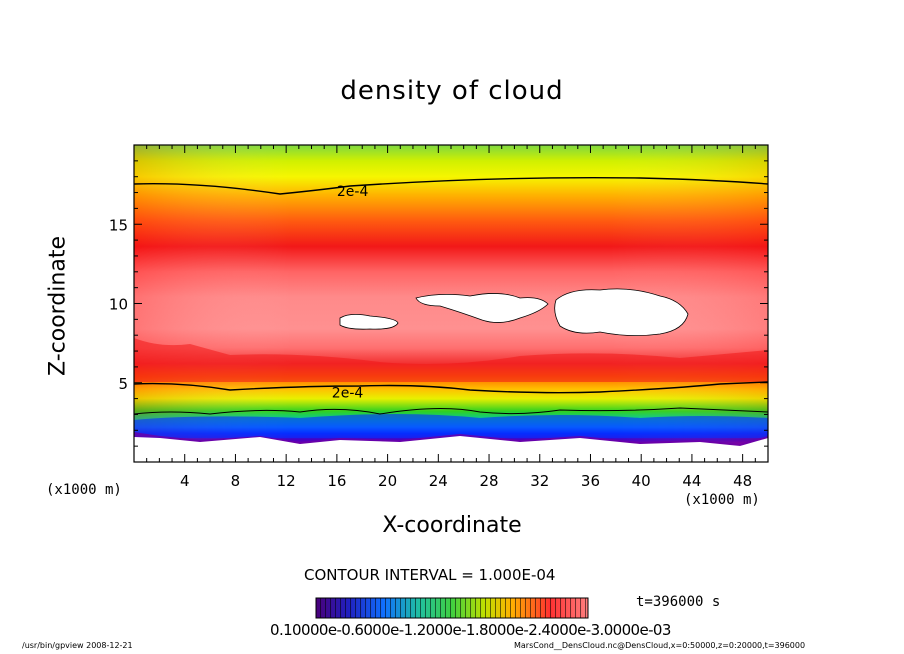 This screenshot has width=904, height=654. What do you see at coordinates (336, 481) in the screenshot?
I see `x-tick-label: 16` at bounding box center [336, 481].